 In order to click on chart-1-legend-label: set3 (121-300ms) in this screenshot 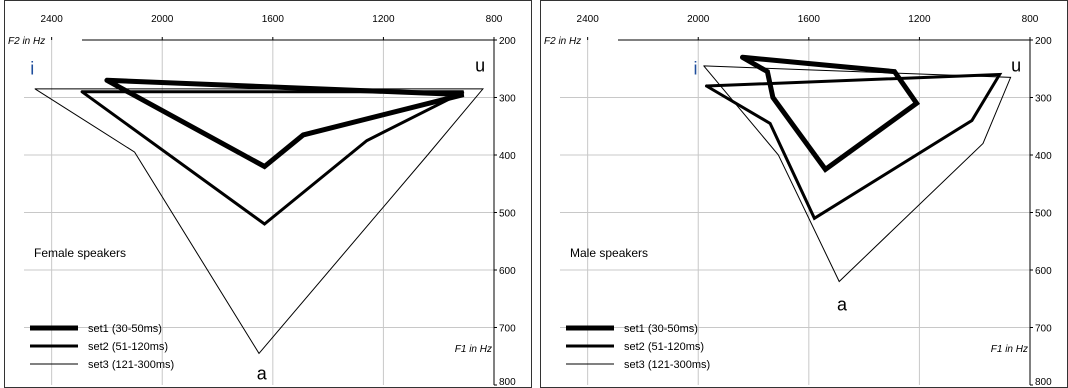, I will do `click(667, 365)`.